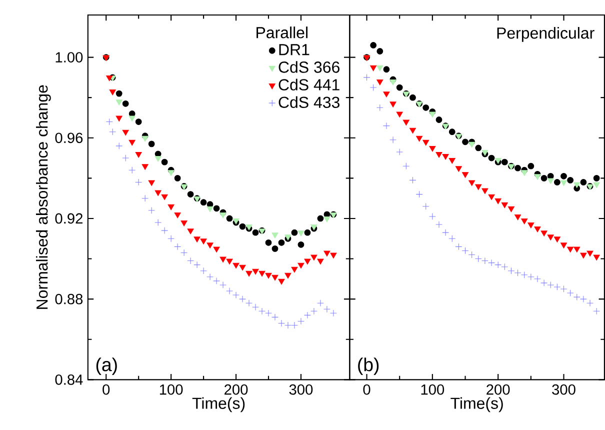 Image resolution: width=605 pixels, height=430 pixels. What do you see at coordinates (368, 367) in the screenshot?
I see `annotation: (b)` at bounding box center [368, 367].